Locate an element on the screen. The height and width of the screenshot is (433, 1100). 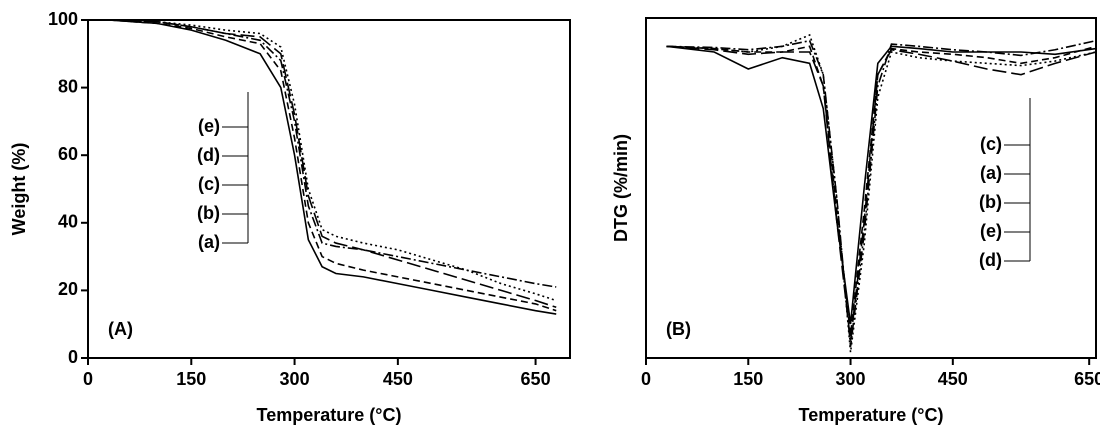
y-tick-label: 20 is located at coordinates (68, 289).